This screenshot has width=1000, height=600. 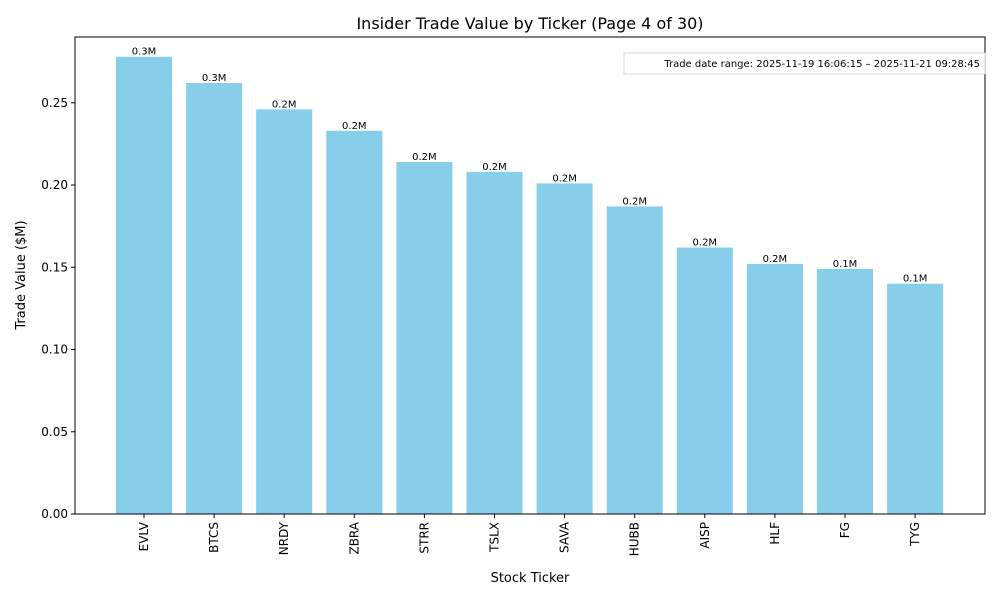 What do you see at coordinates (21, 275) in the screenshot?
I see `y-axis-title: Trade Value ($M)` at bounding box center [21, 275].